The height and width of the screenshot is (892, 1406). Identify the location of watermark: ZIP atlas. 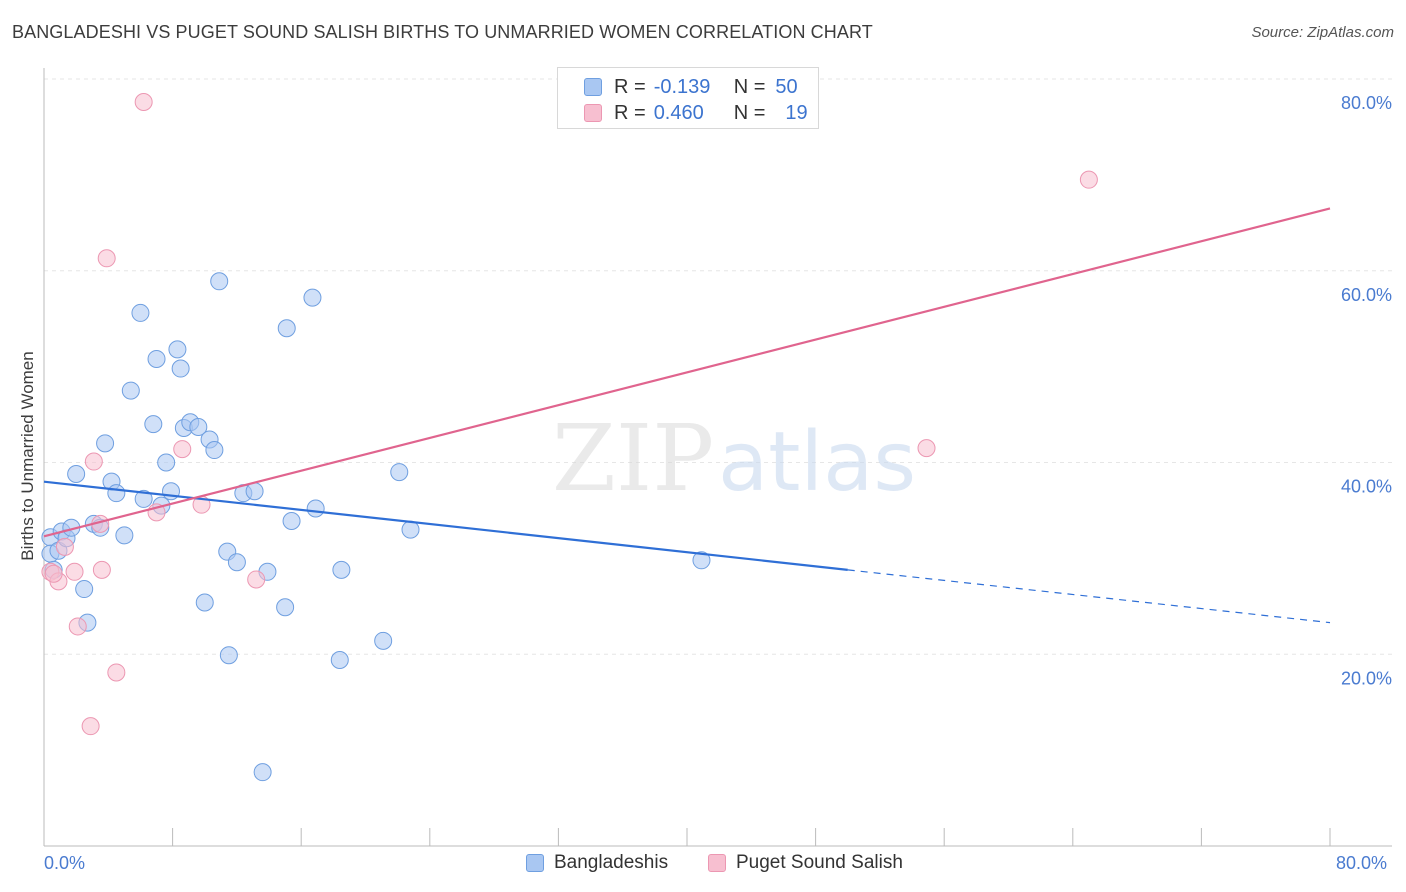
(734, 458).